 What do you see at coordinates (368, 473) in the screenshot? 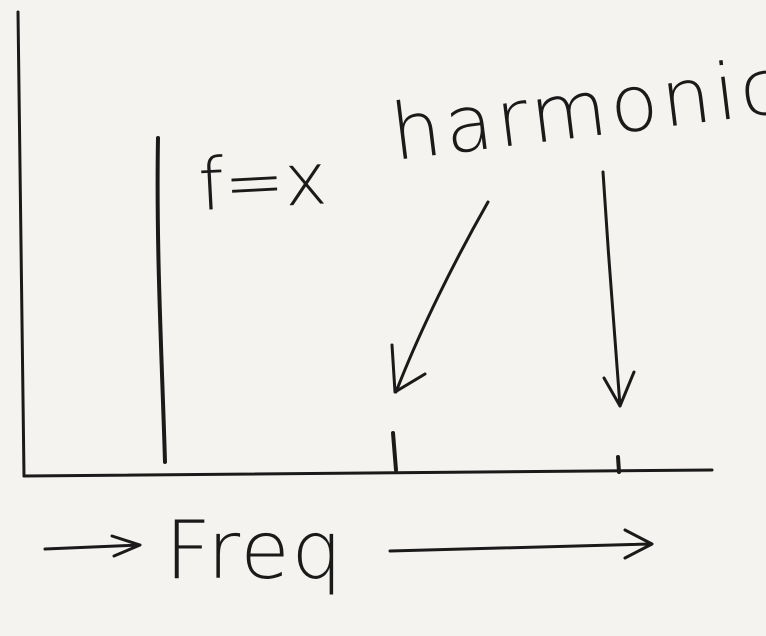
I see `x-axis` at bounding box center [368, 473].